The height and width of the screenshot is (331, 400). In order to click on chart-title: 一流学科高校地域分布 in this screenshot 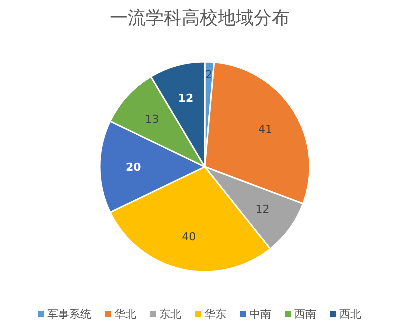, I will do `click(200, 18)`.